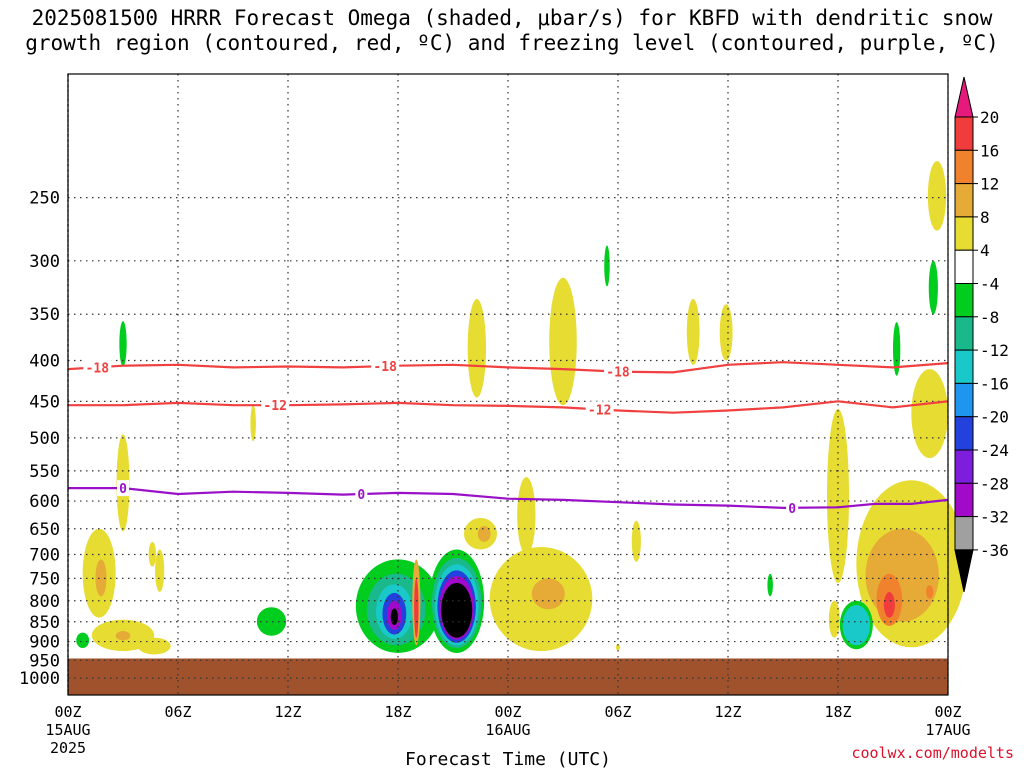 This screenshot has height=768, width=1024. Describe the element at coordinates (989, 317) in the screenshot. I see `colorbar-label: -8` at that location.